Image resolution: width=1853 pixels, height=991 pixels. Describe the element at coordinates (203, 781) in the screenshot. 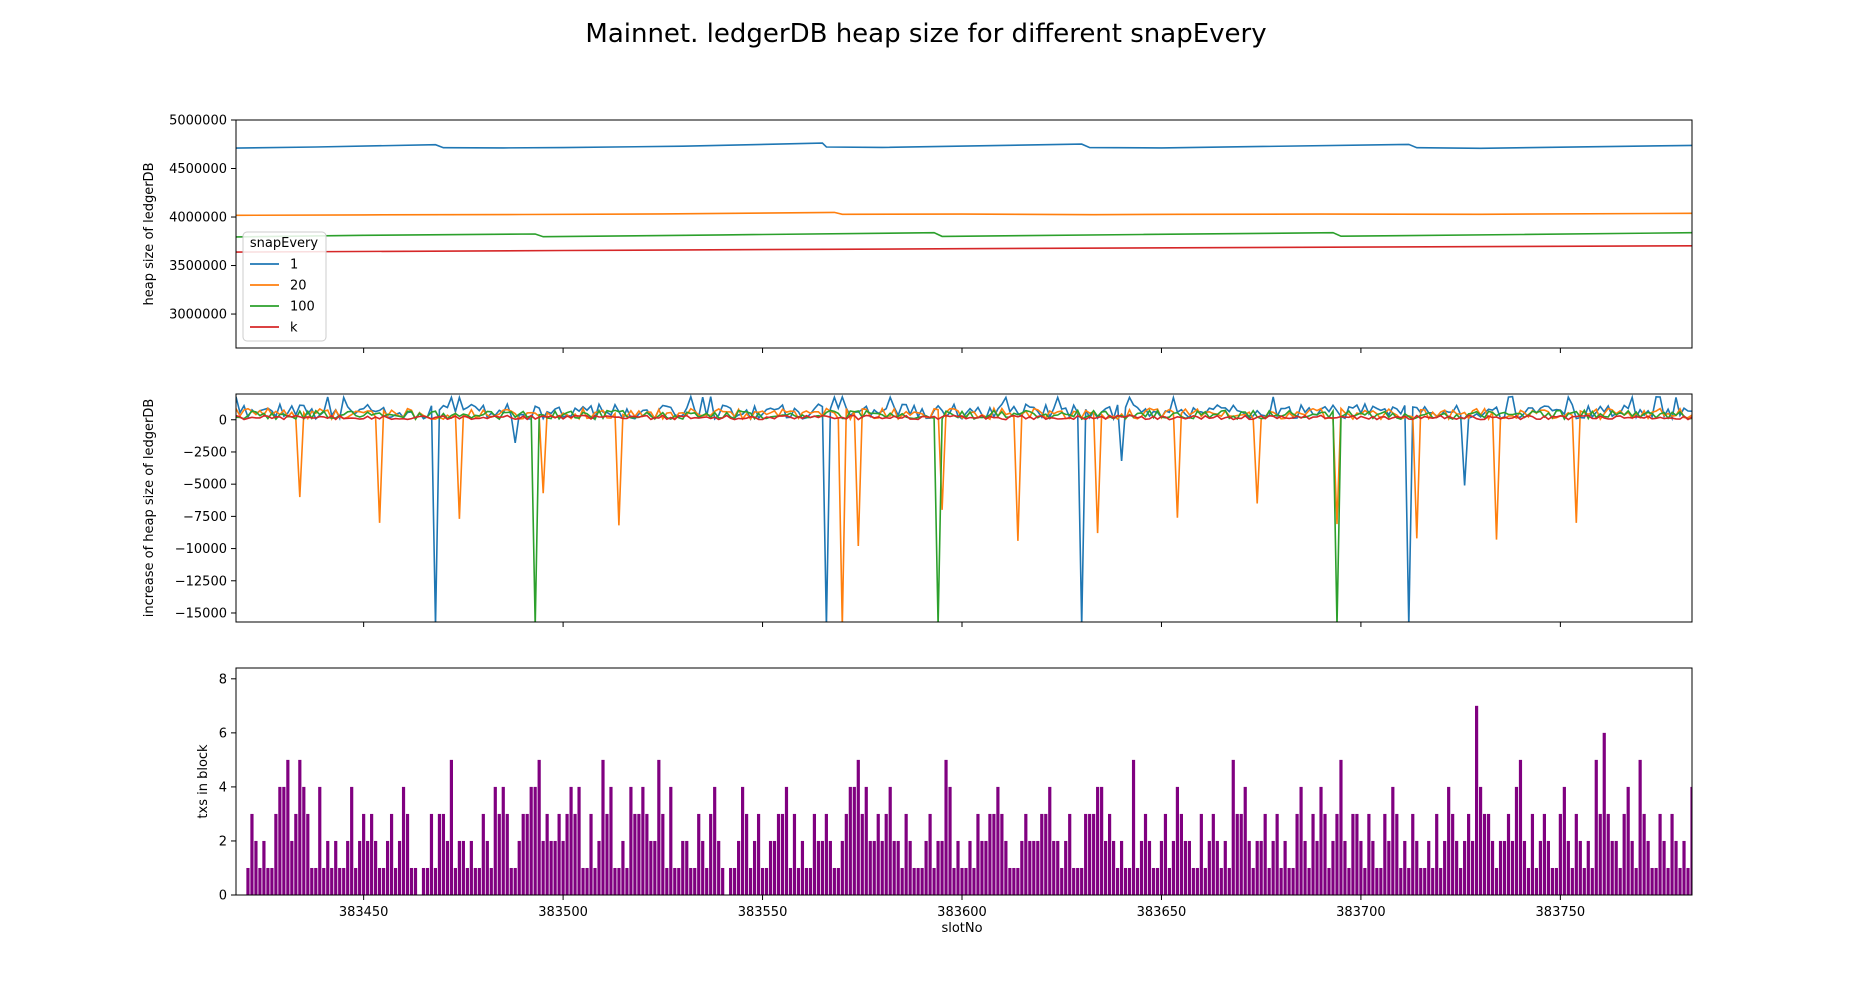

I see `y-axis-label: txs in block` at that location.